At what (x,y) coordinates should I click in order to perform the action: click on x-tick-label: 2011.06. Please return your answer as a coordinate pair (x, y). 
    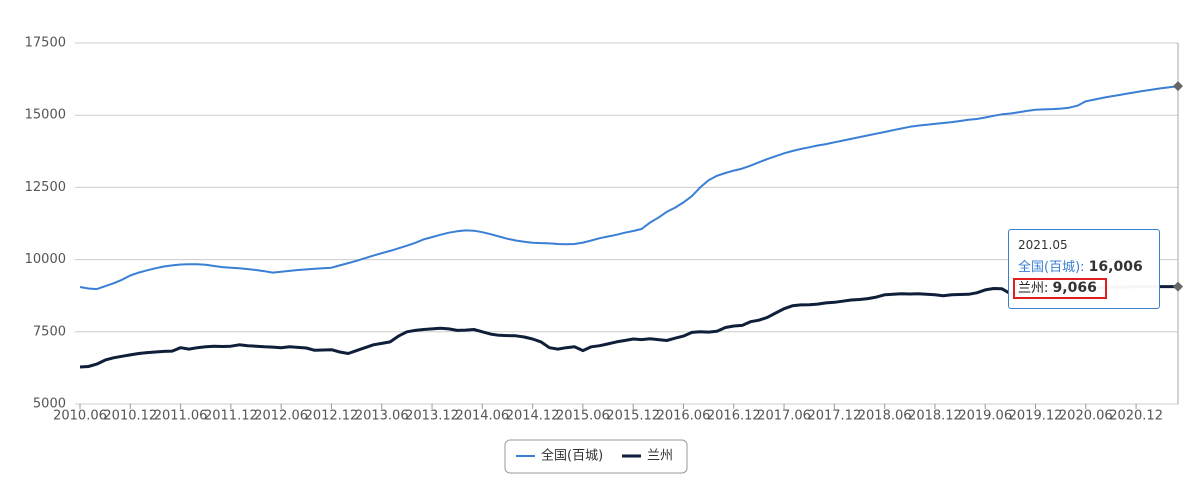
    Looking at the image, I should click on (181, 416).